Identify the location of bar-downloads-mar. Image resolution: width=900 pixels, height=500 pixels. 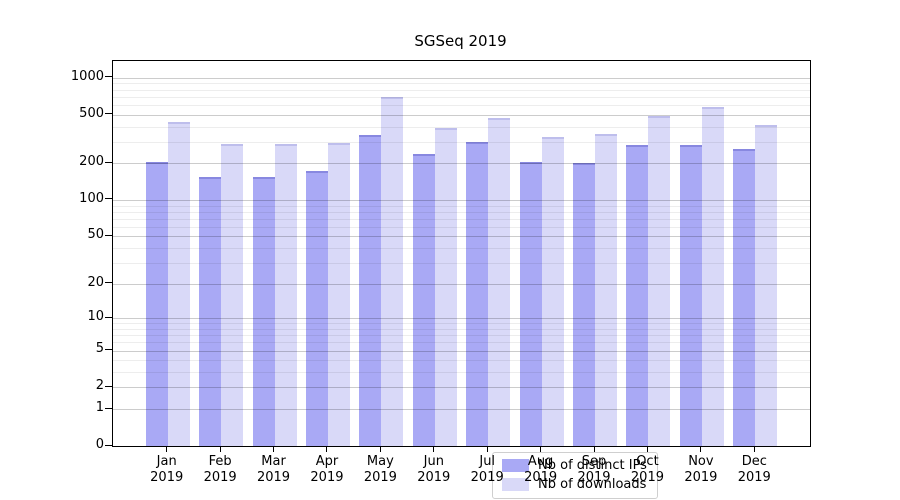
(285, 295).